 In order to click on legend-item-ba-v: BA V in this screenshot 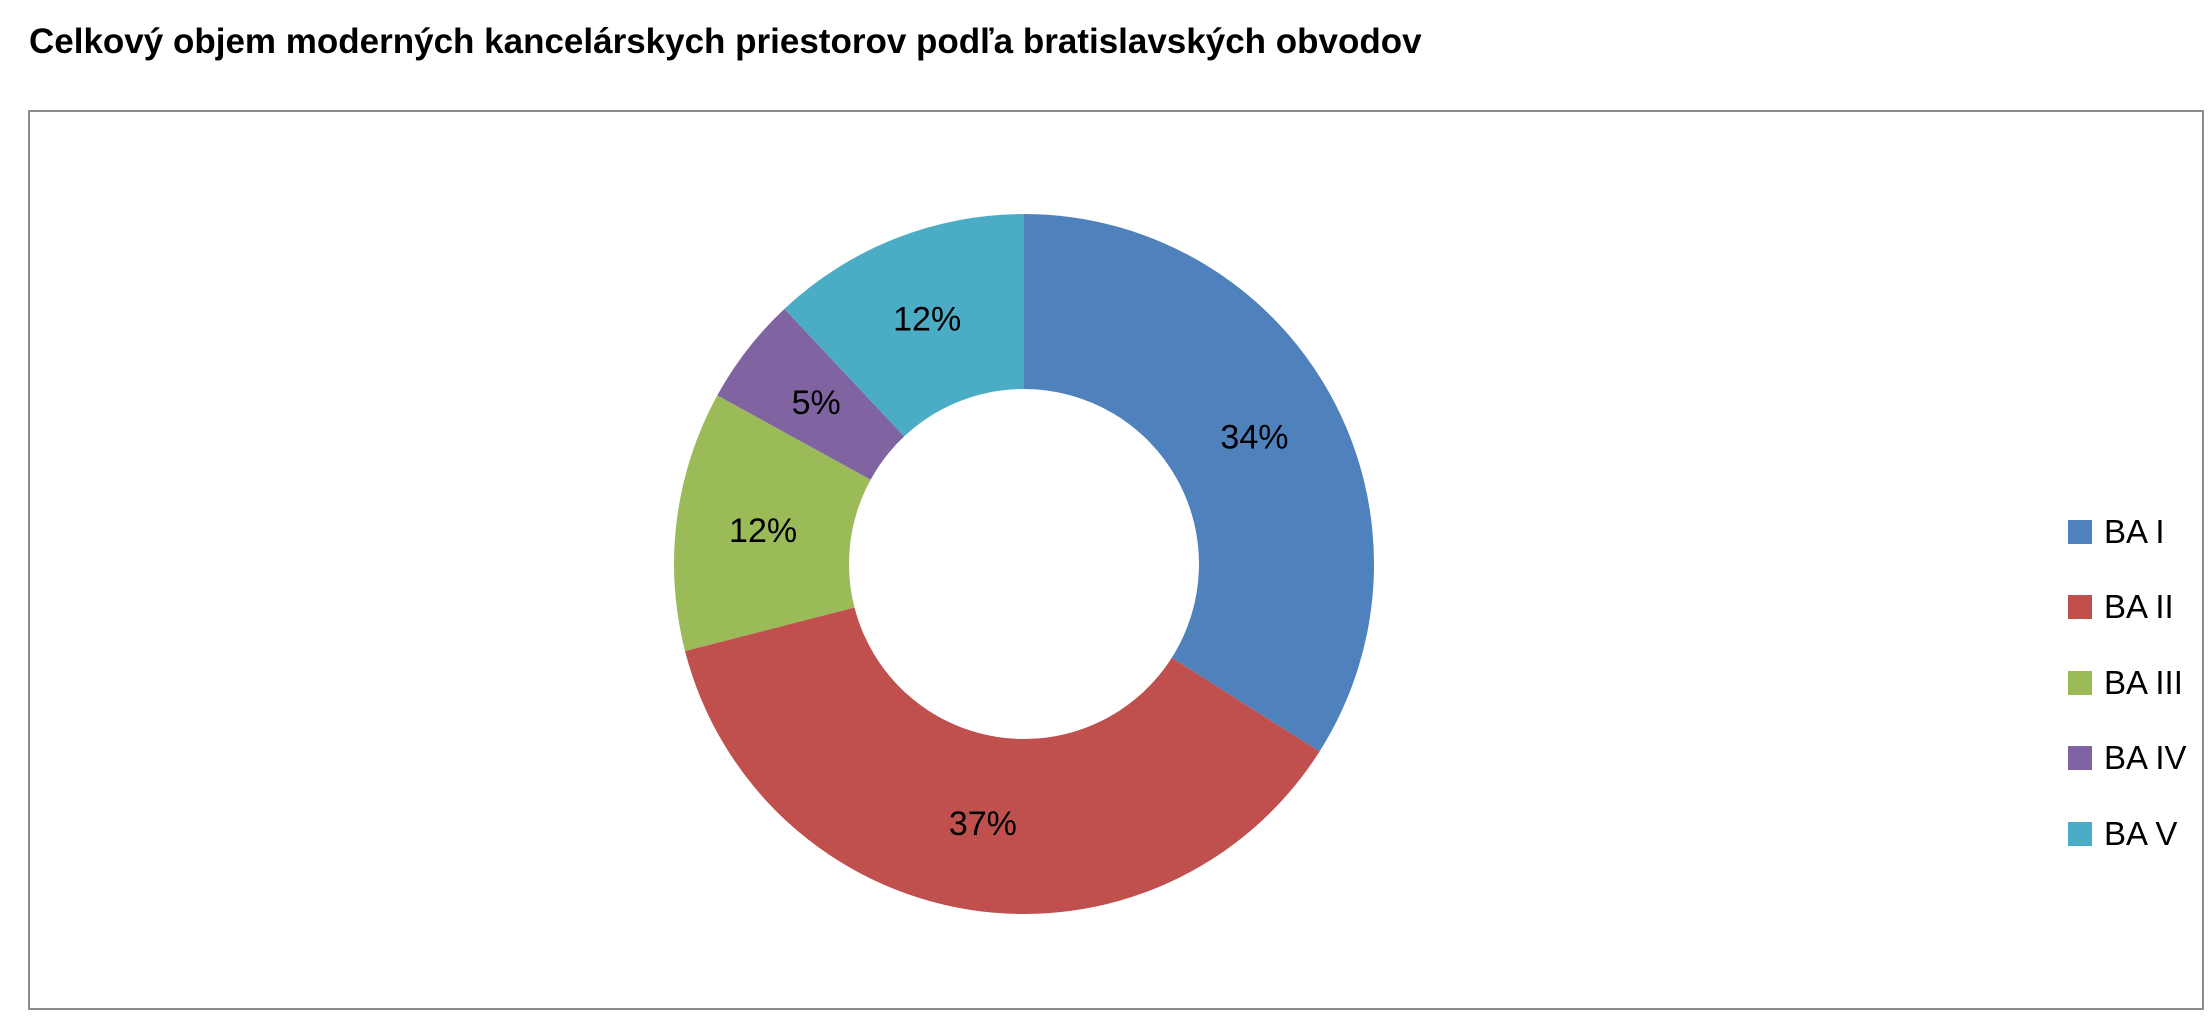, I will do `click(2127, 834)`.